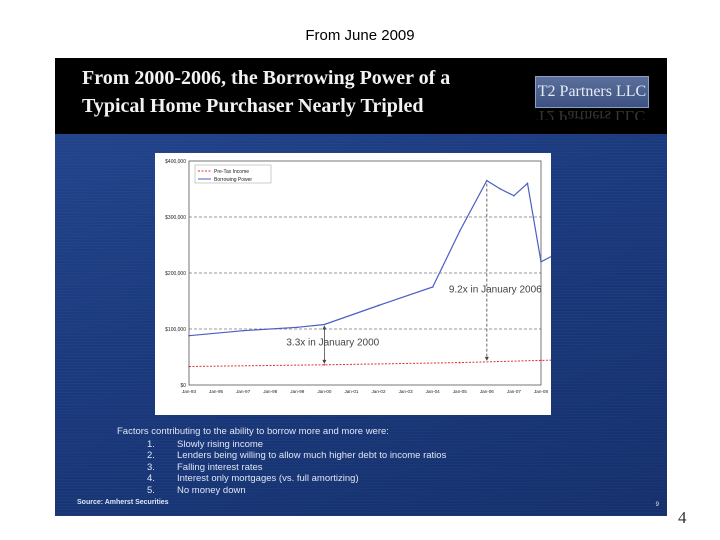 The image size is (720, 540). I want to click on factor-number: 3., so click(151, 467).